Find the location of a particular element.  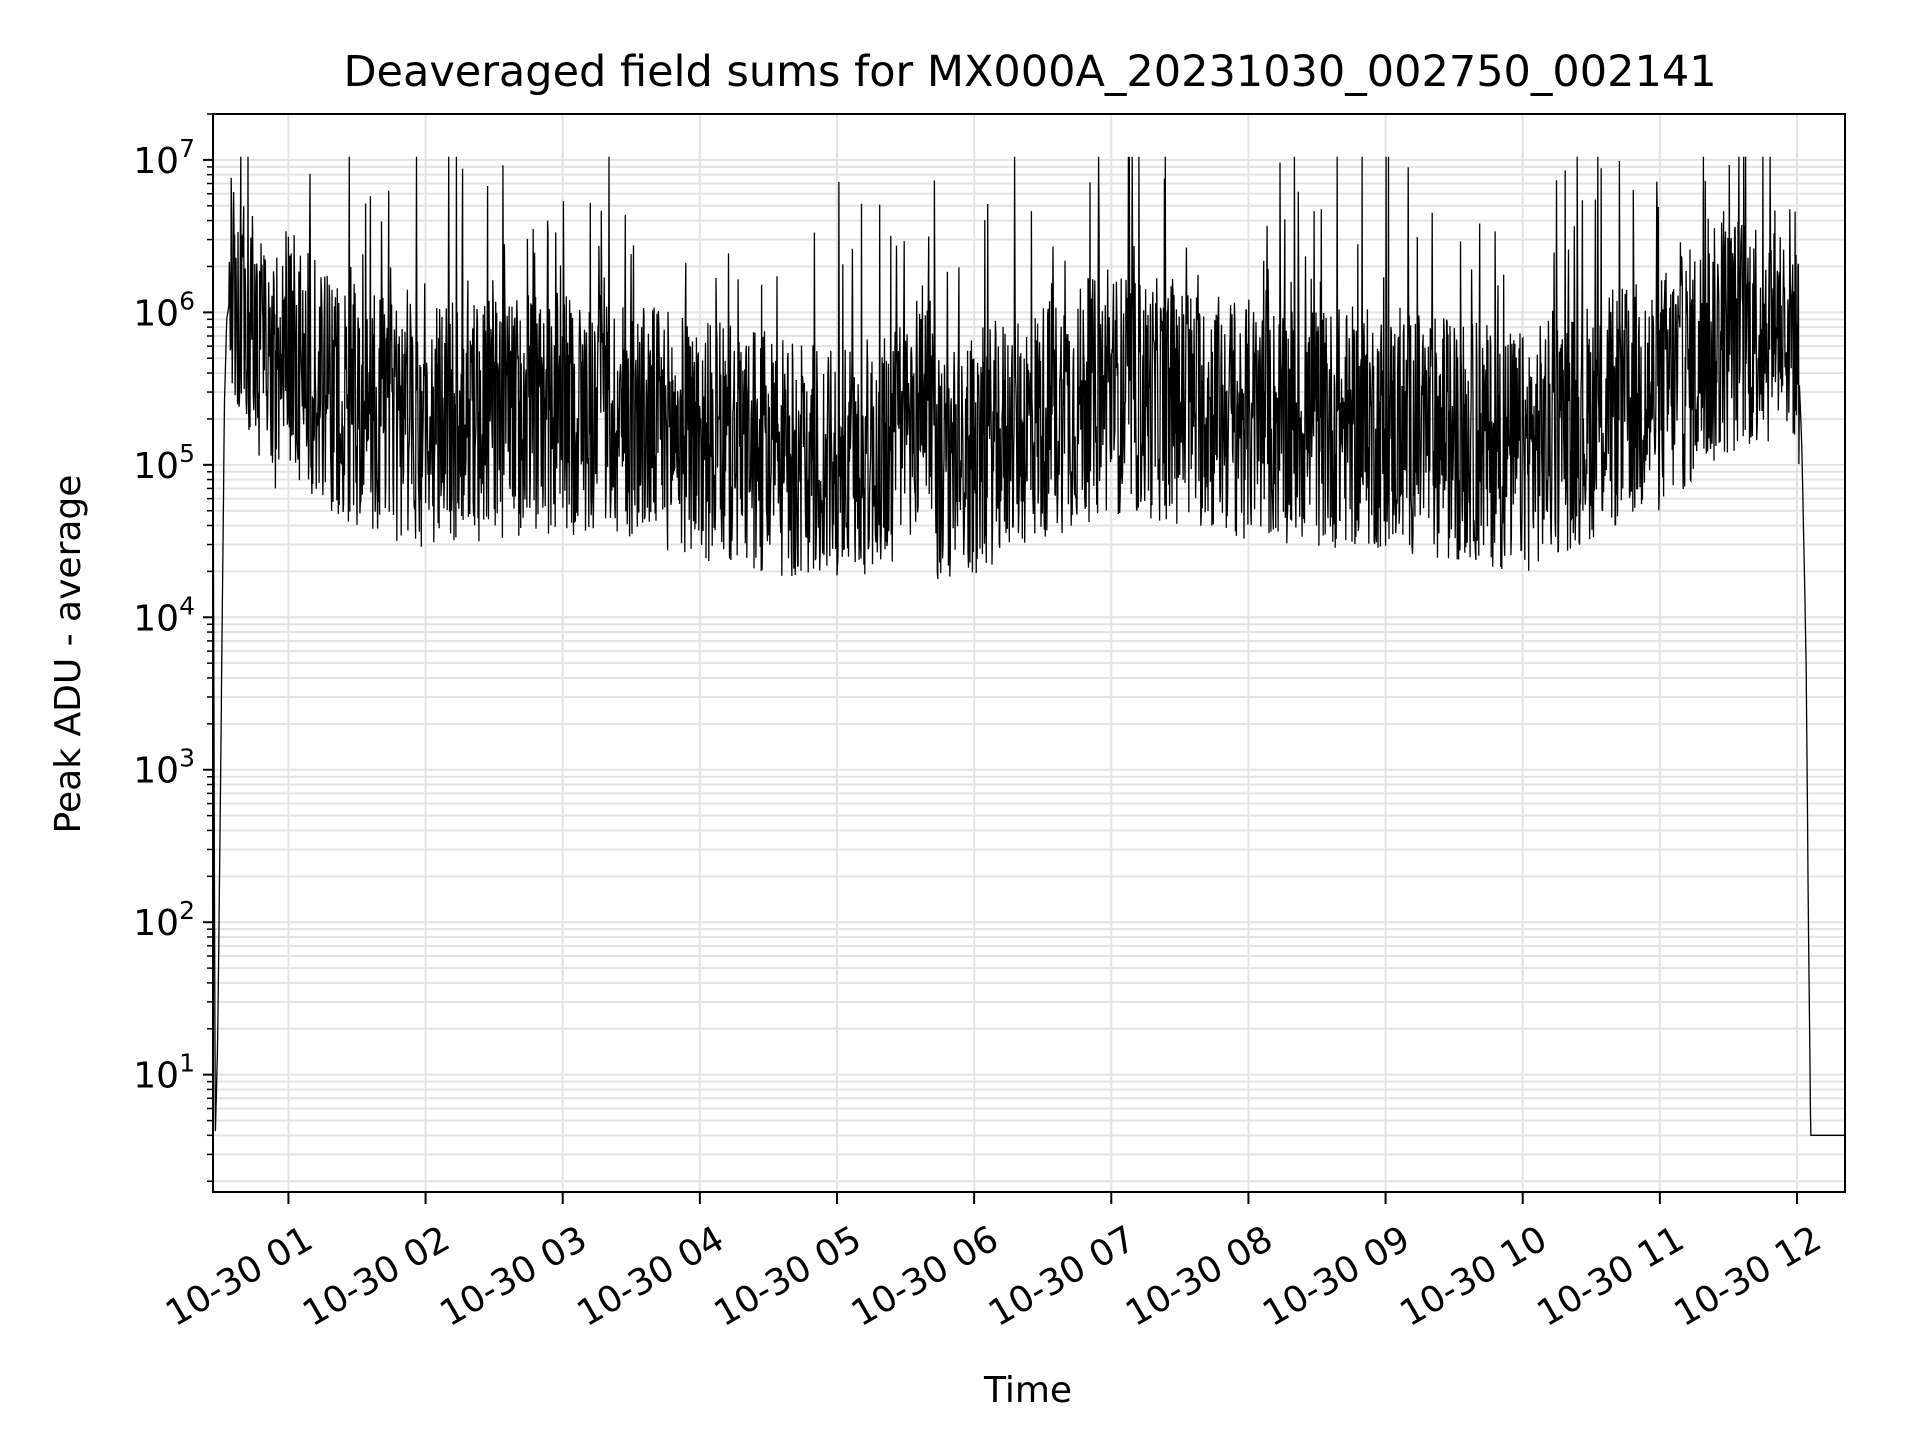

y-tick-label: 10⁷ is located at coordinates (164, 158).